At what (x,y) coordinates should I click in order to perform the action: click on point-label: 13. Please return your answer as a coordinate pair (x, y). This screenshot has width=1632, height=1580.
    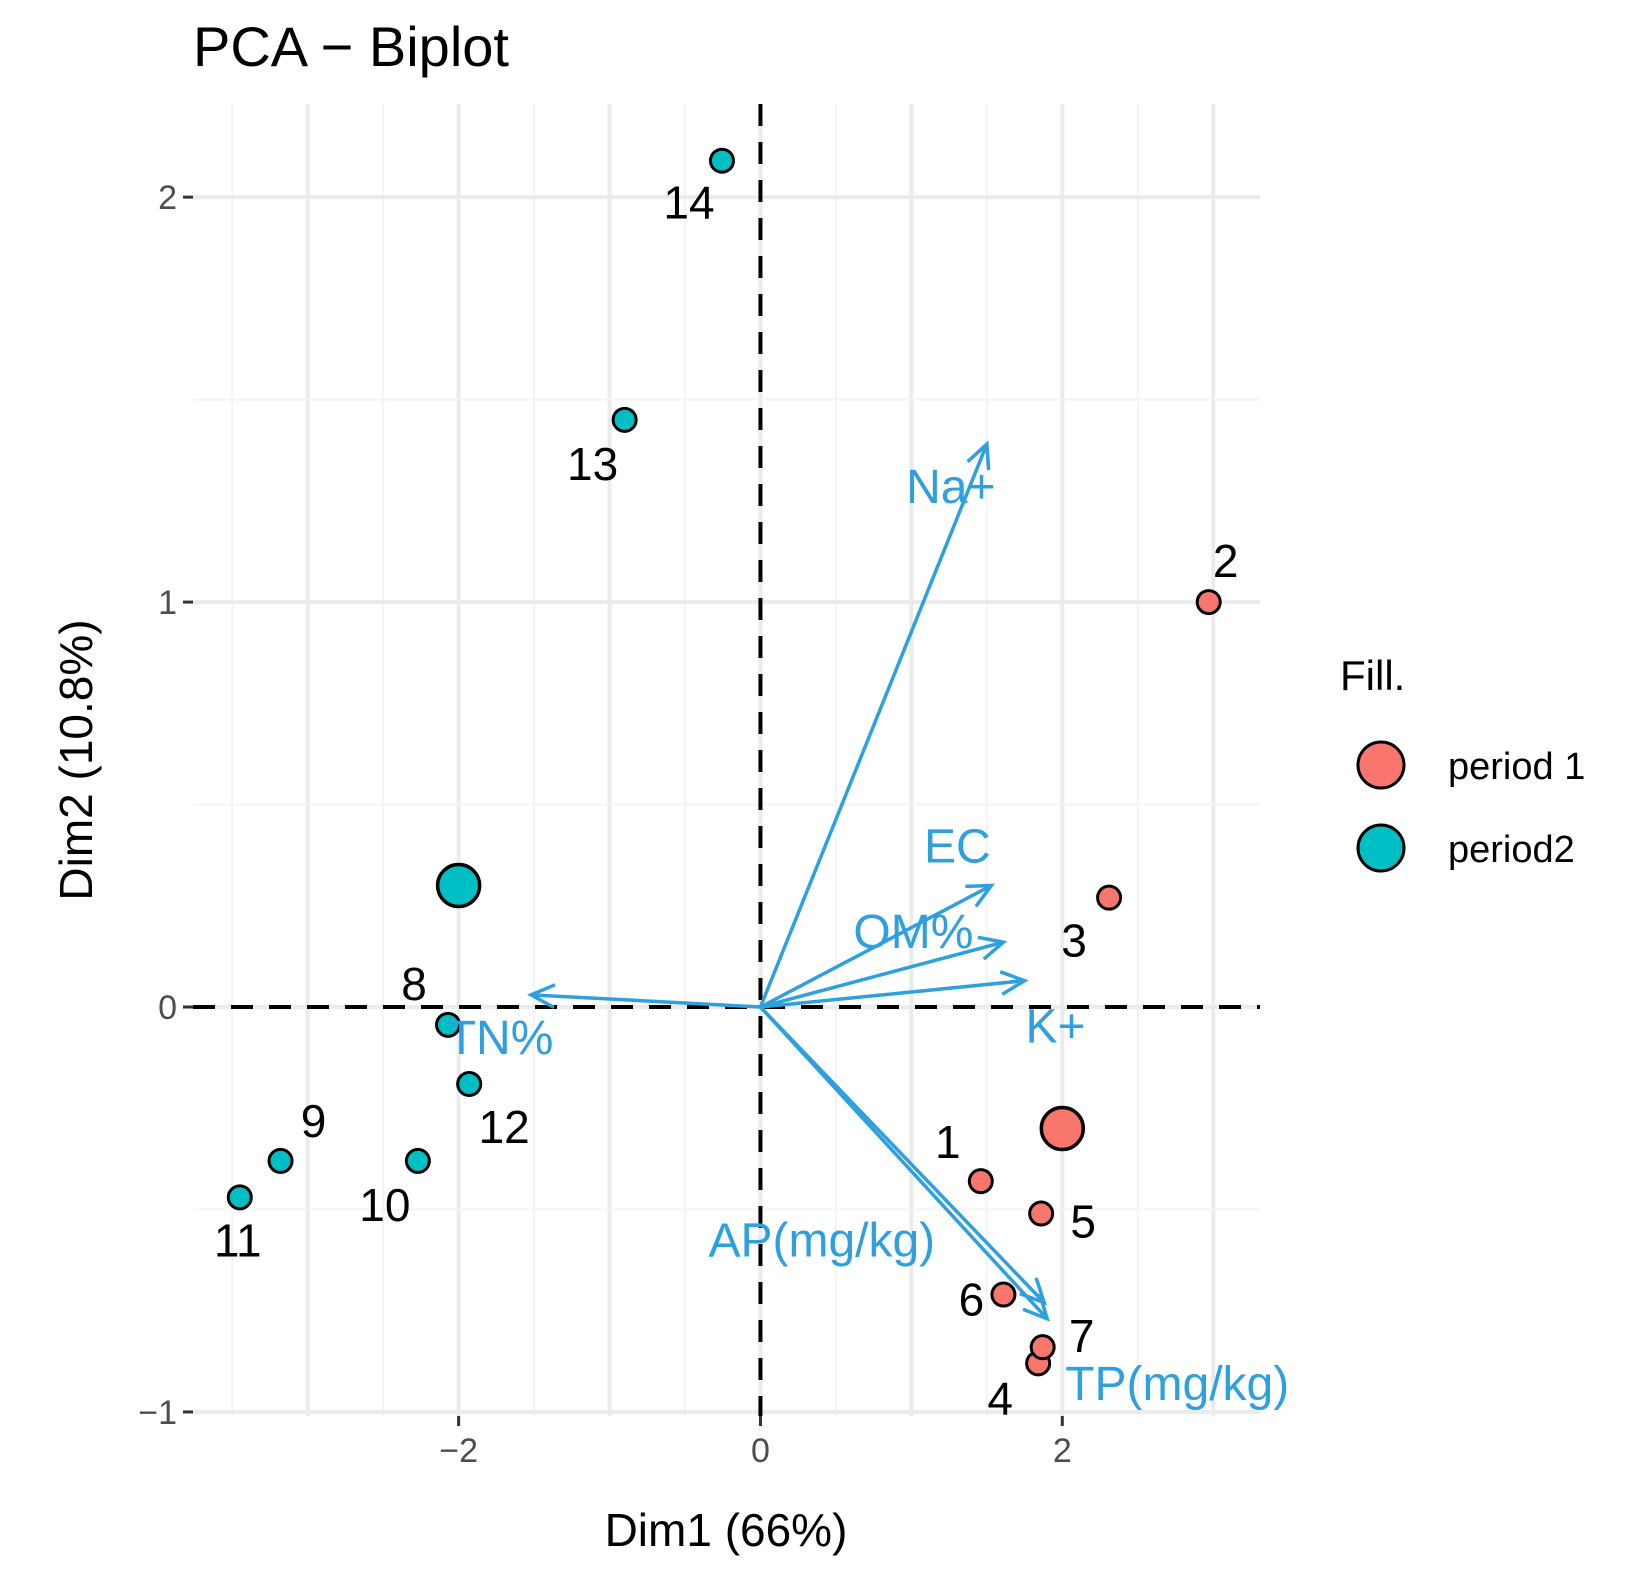
    Looking at the image, I should click on (592, 464).